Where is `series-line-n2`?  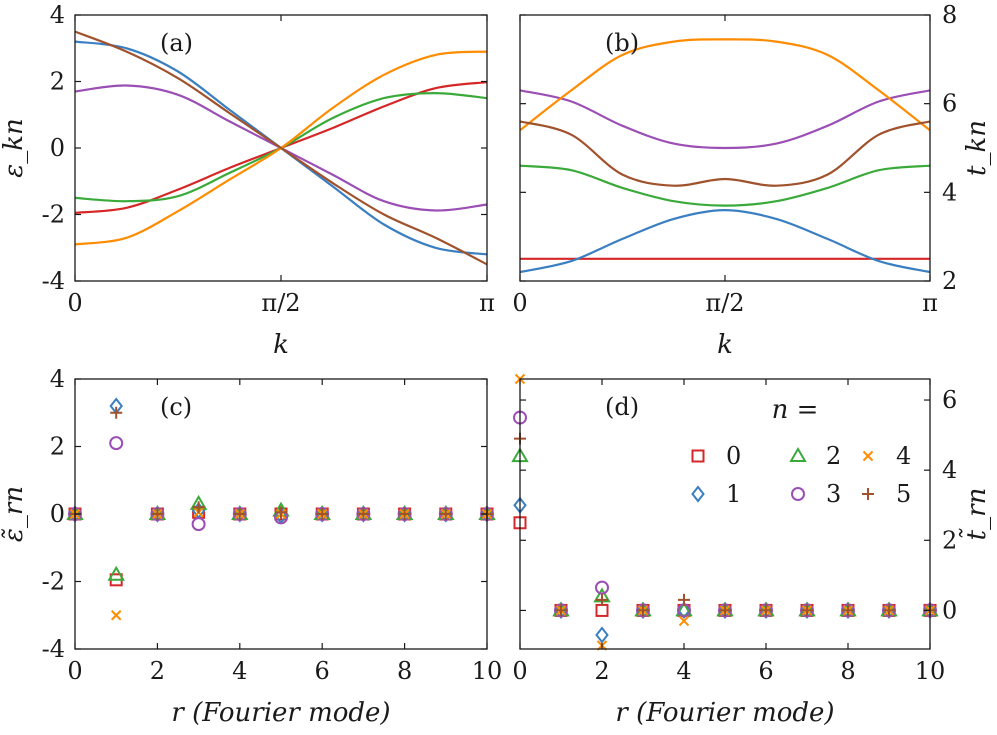 series-line-n2 is located at coordinates (725, 185).